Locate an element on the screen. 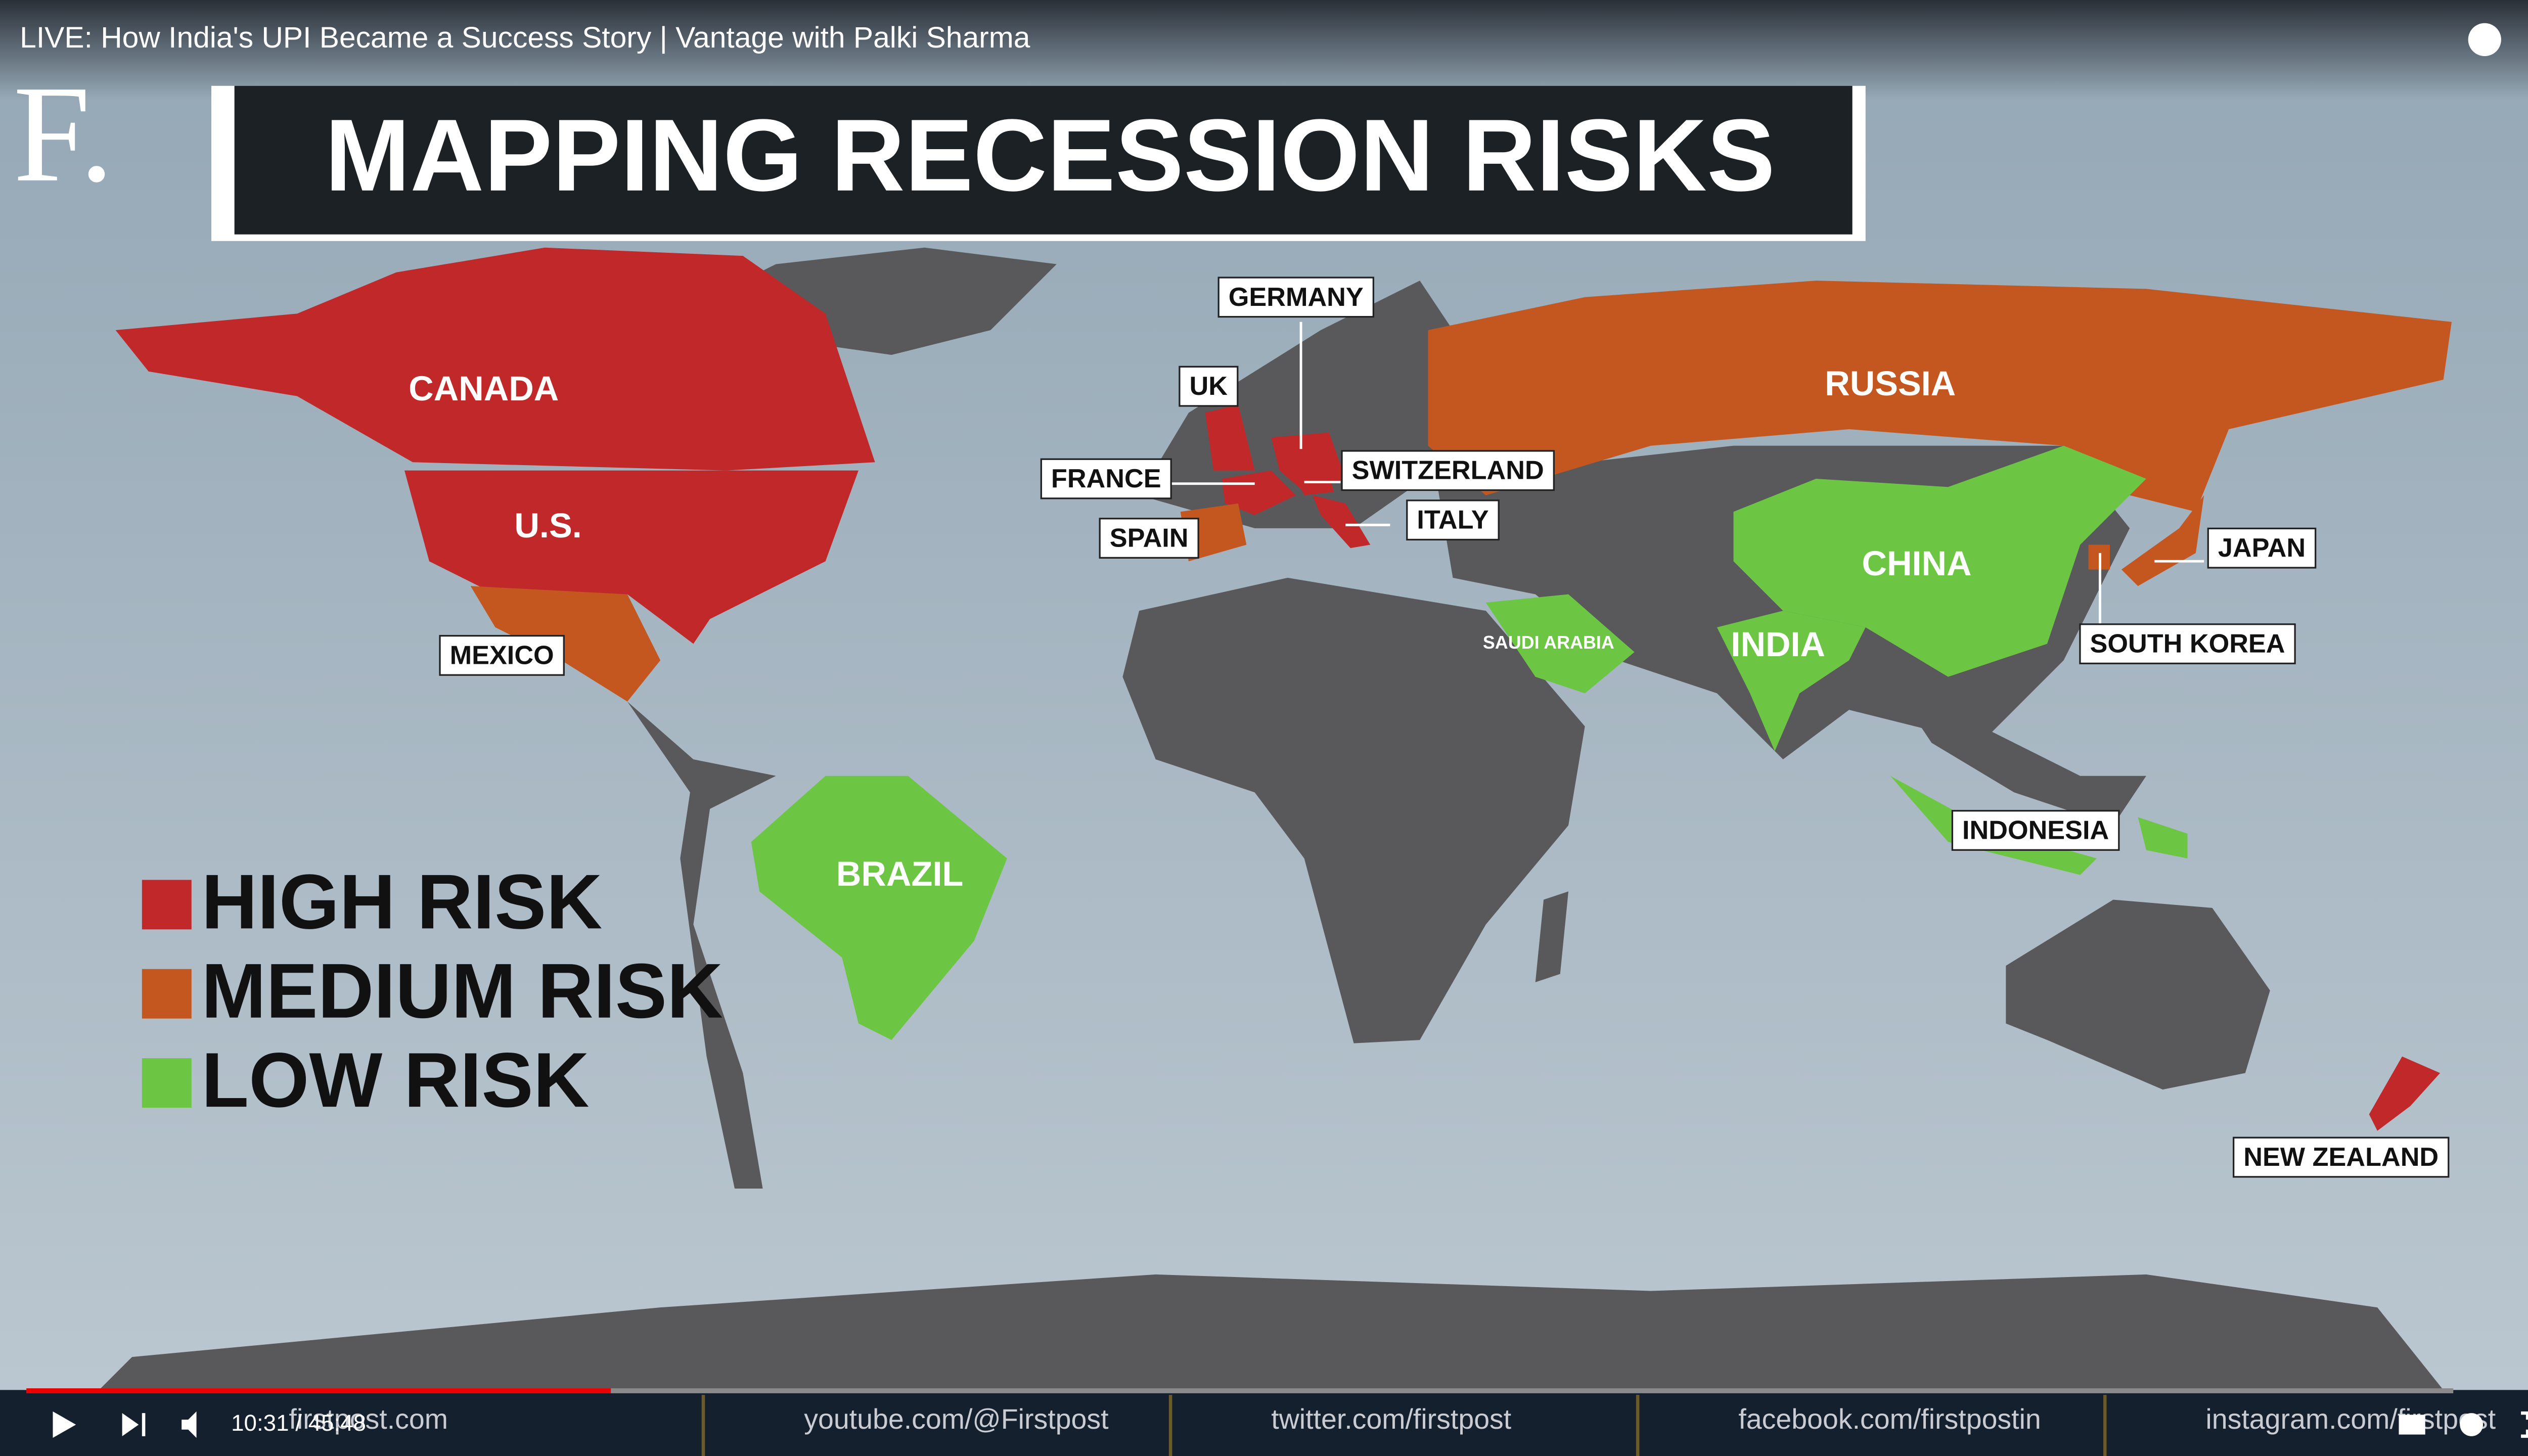 Image resolution: width=2528 pixels, height=1456 pixels. footer-link: twitter.com/firstpost is located at coordinates (1392, 1419).